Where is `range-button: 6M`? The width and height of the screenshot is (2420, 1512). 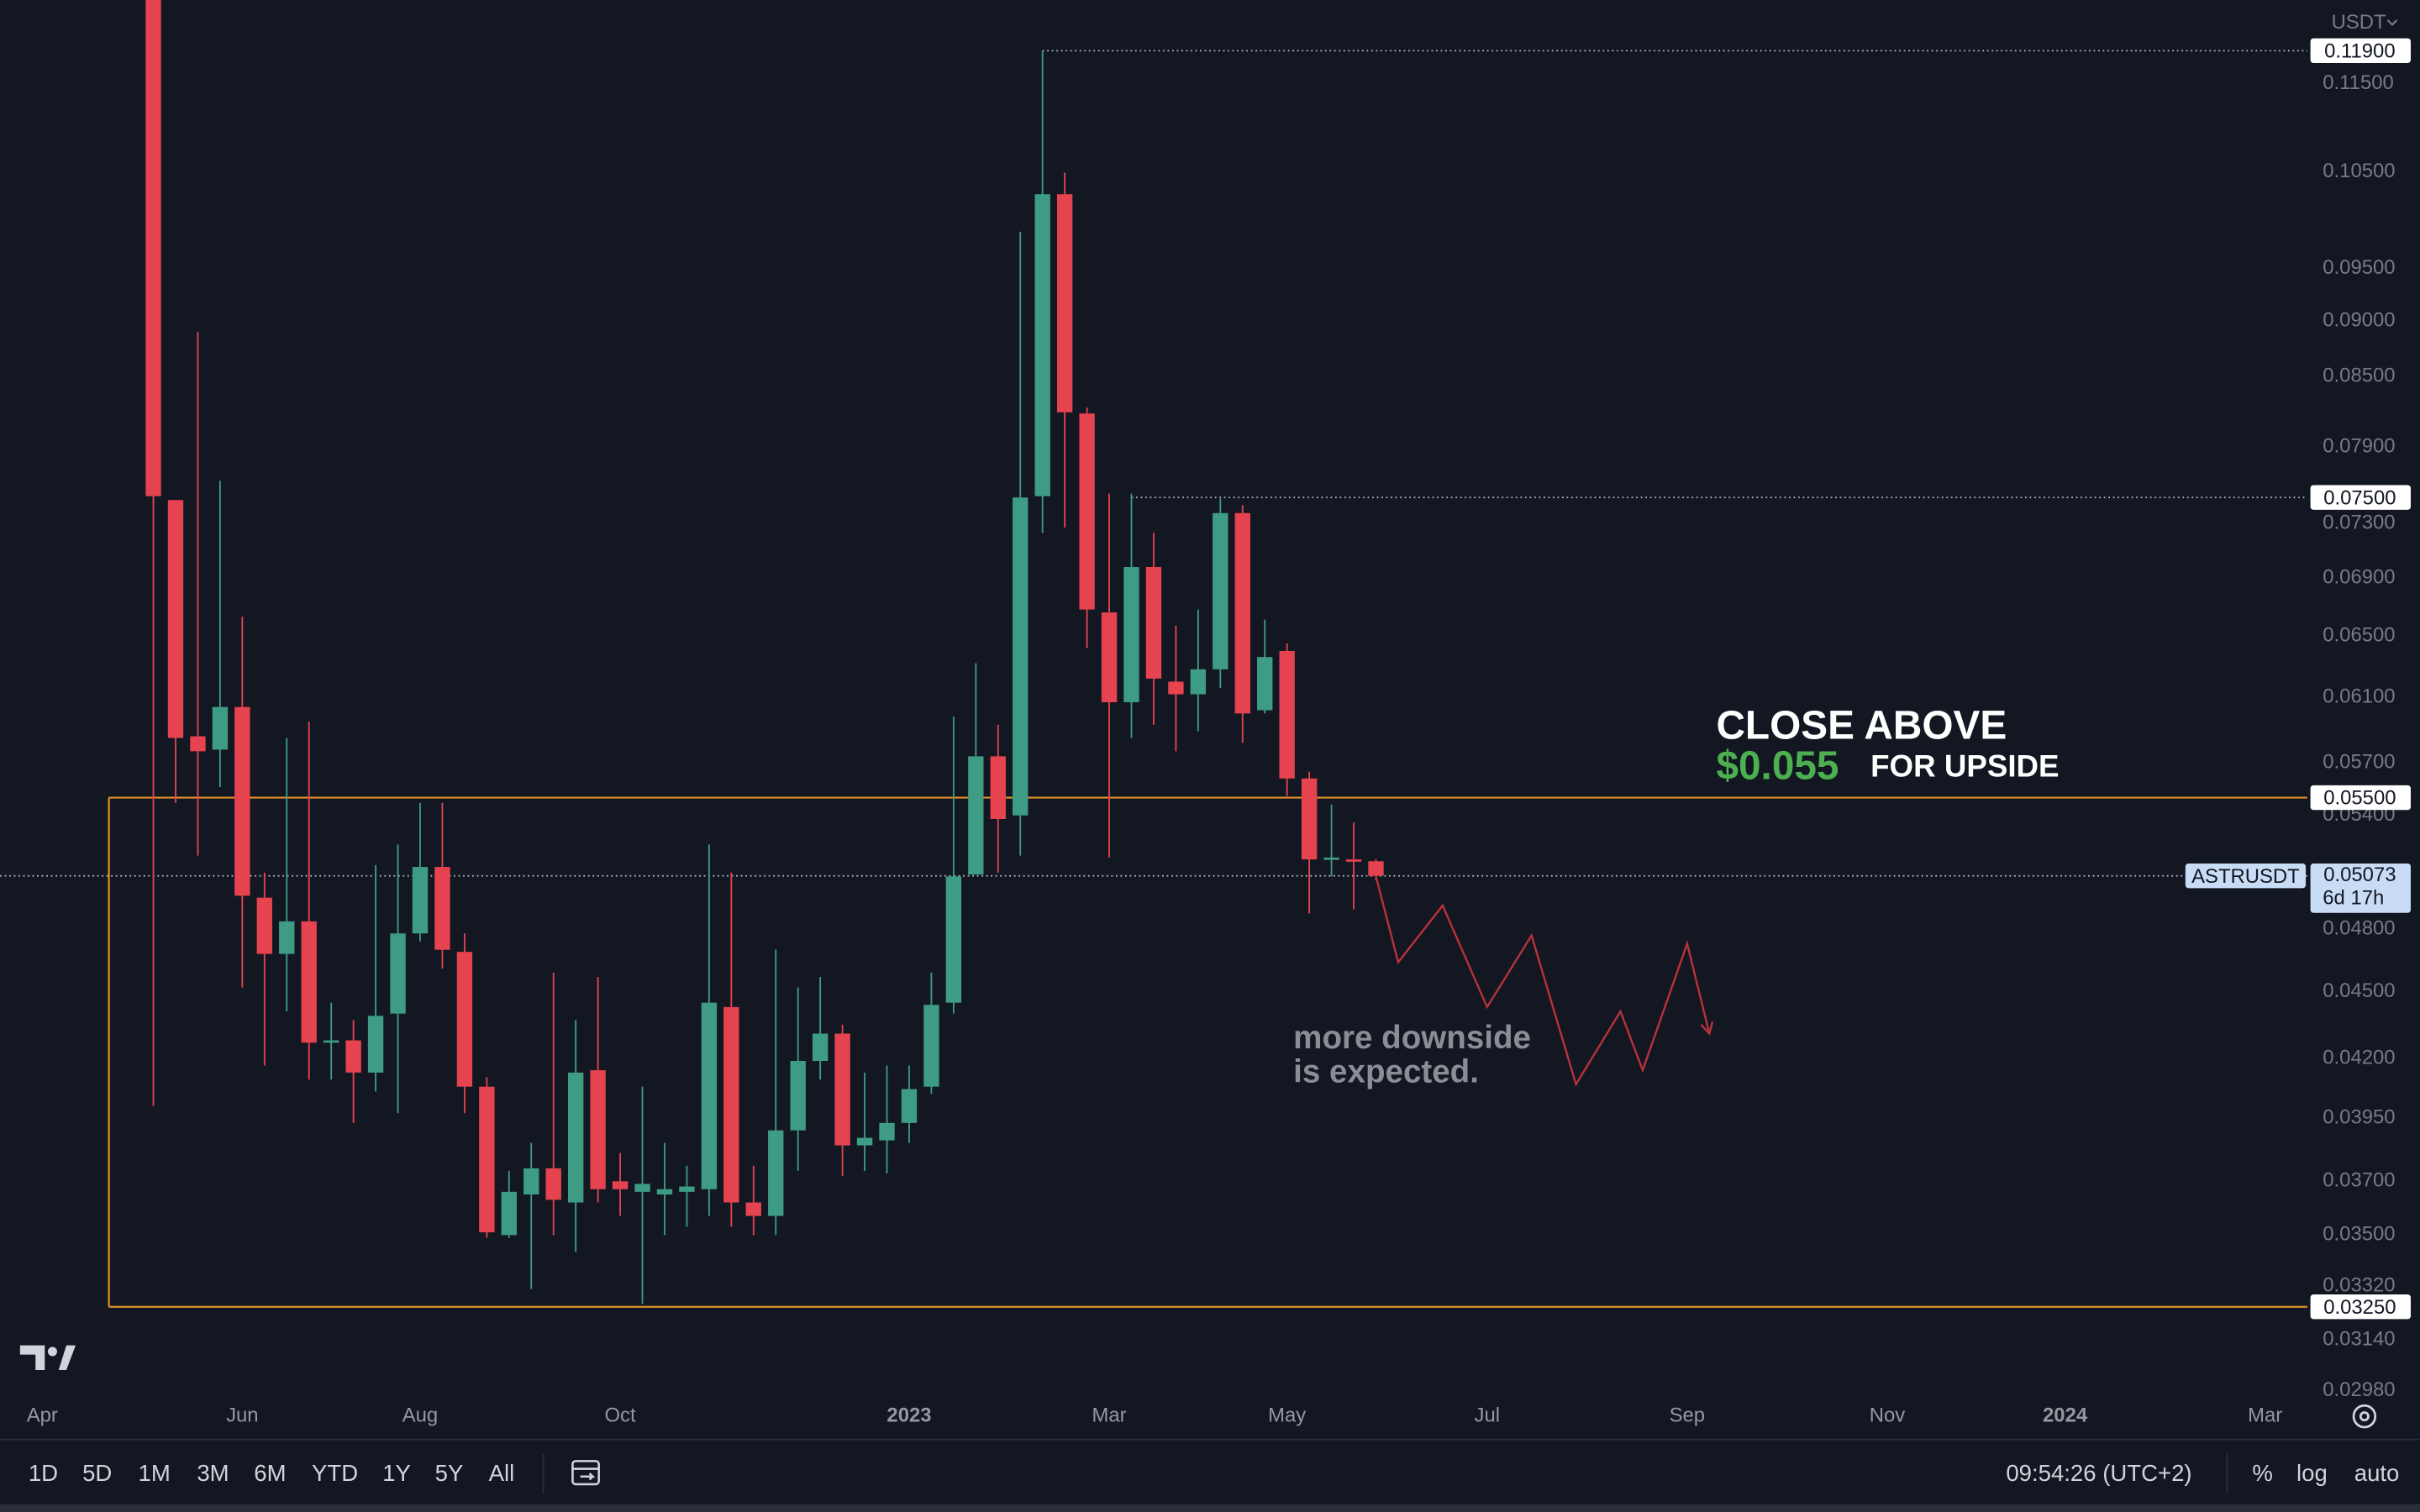
range-button: 6M is located at coordinates (270, 1473).